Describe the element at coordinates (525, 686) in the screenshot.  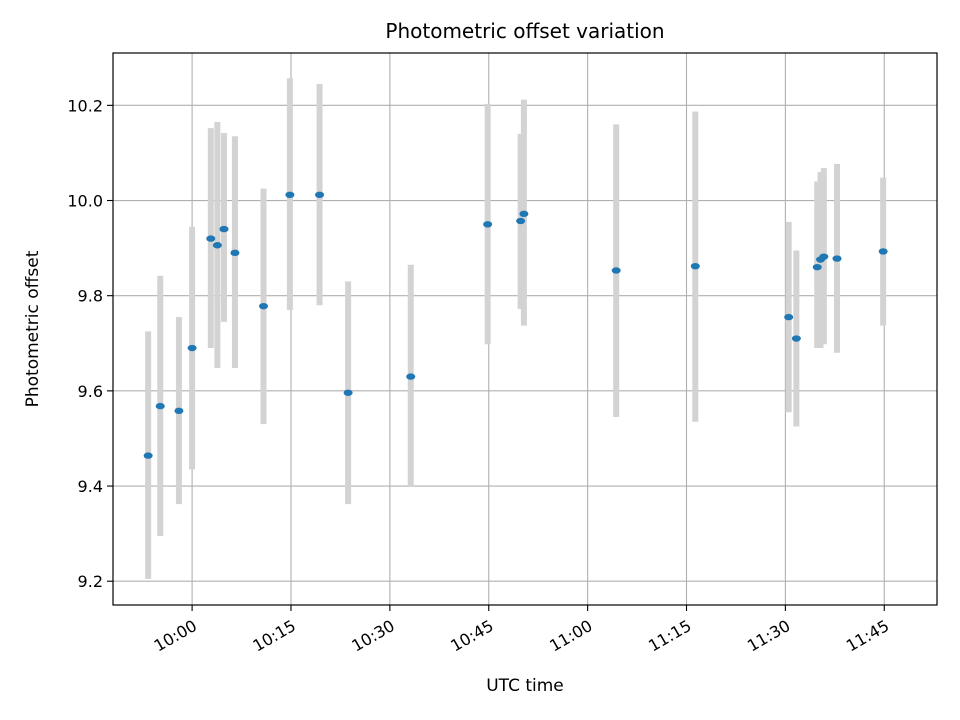
I see `x-axis-label: UTC time` at that location.